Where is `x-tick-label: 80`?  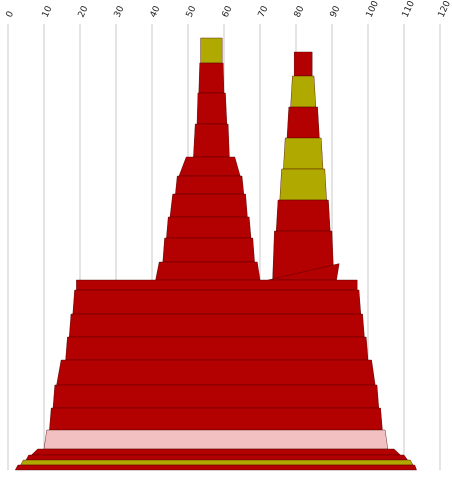
x-tick-label: 80 is located at coordinates (300, 11).